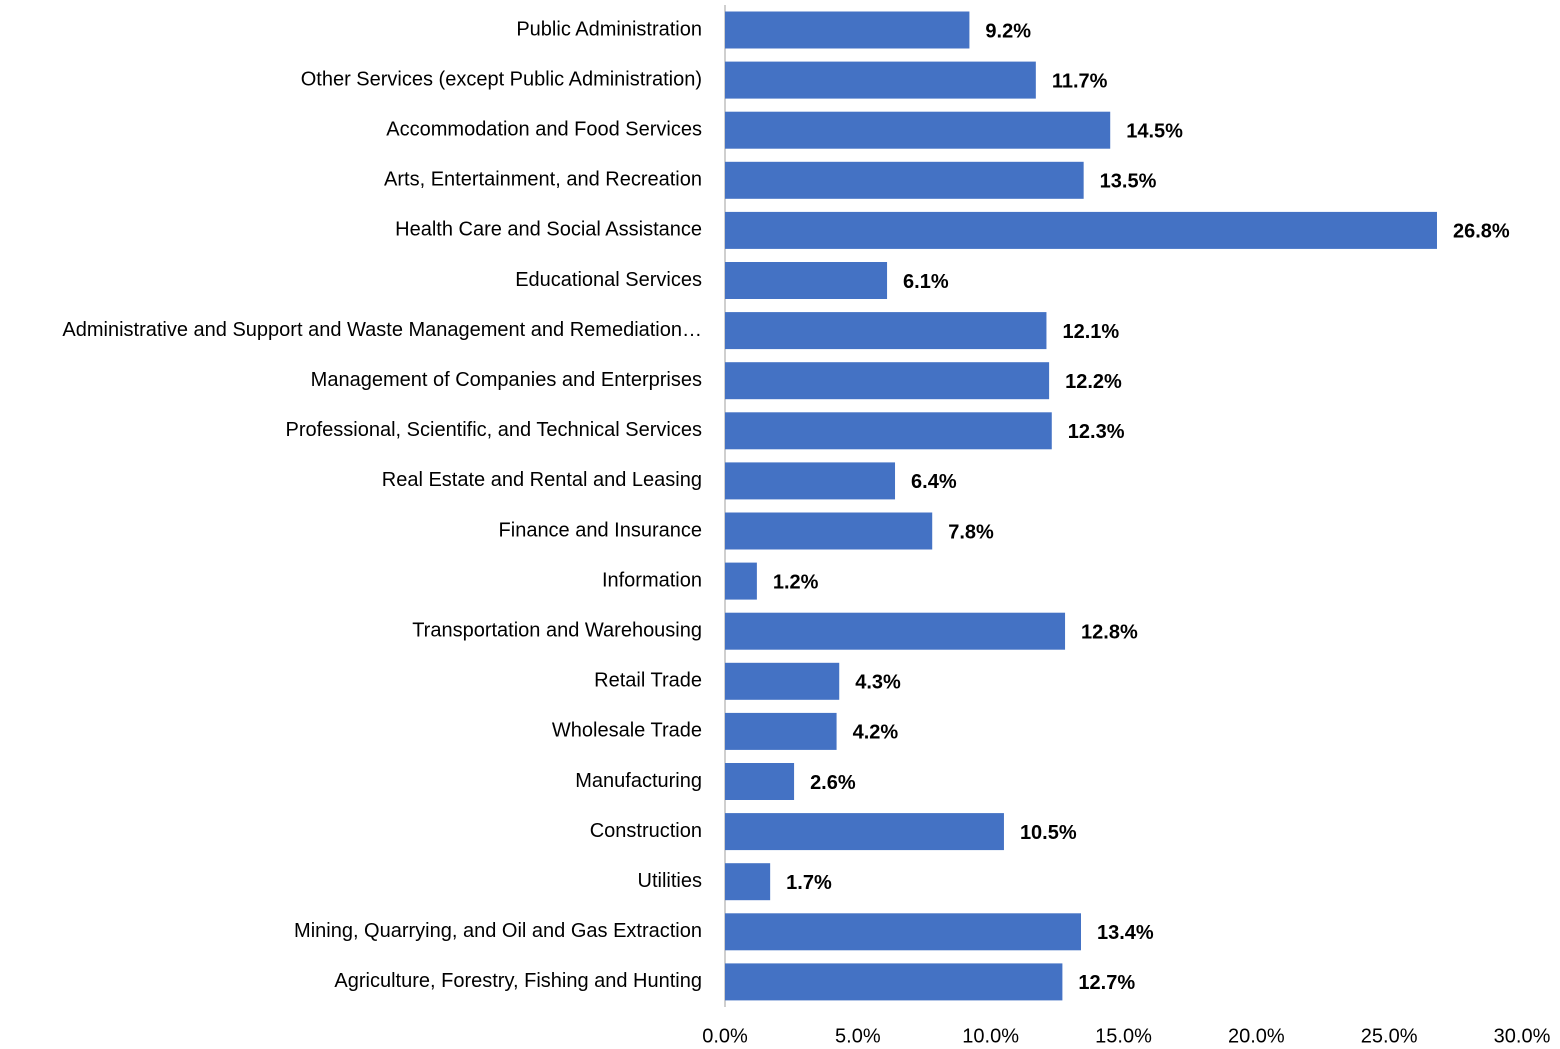  I want to click on value-label: 14.5%, so click(1154, 131).